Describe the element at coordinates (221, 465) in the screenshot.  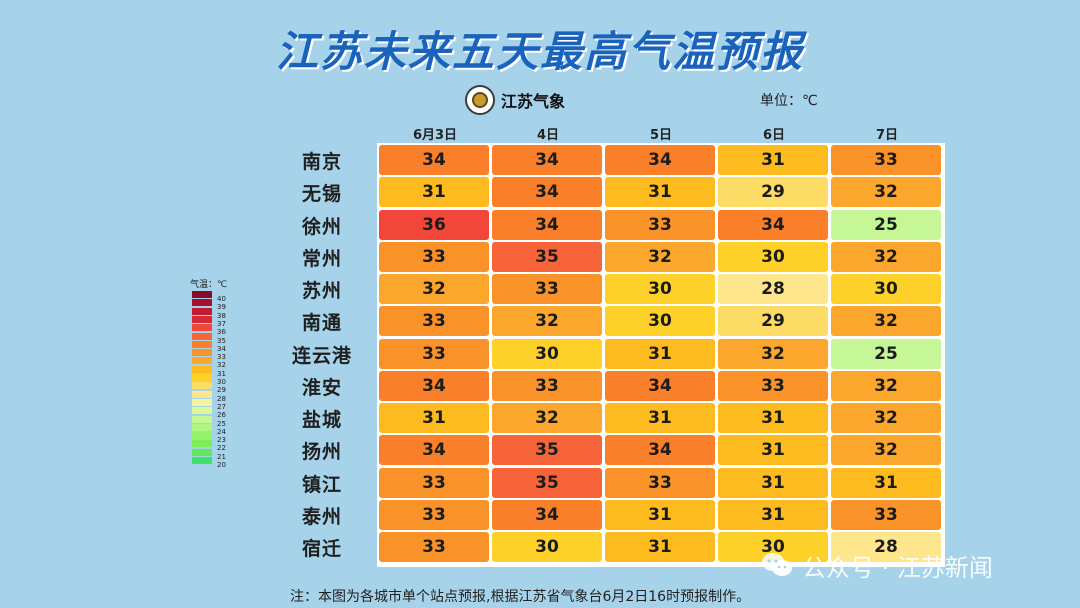
I see `legend-label: 20` at that location.